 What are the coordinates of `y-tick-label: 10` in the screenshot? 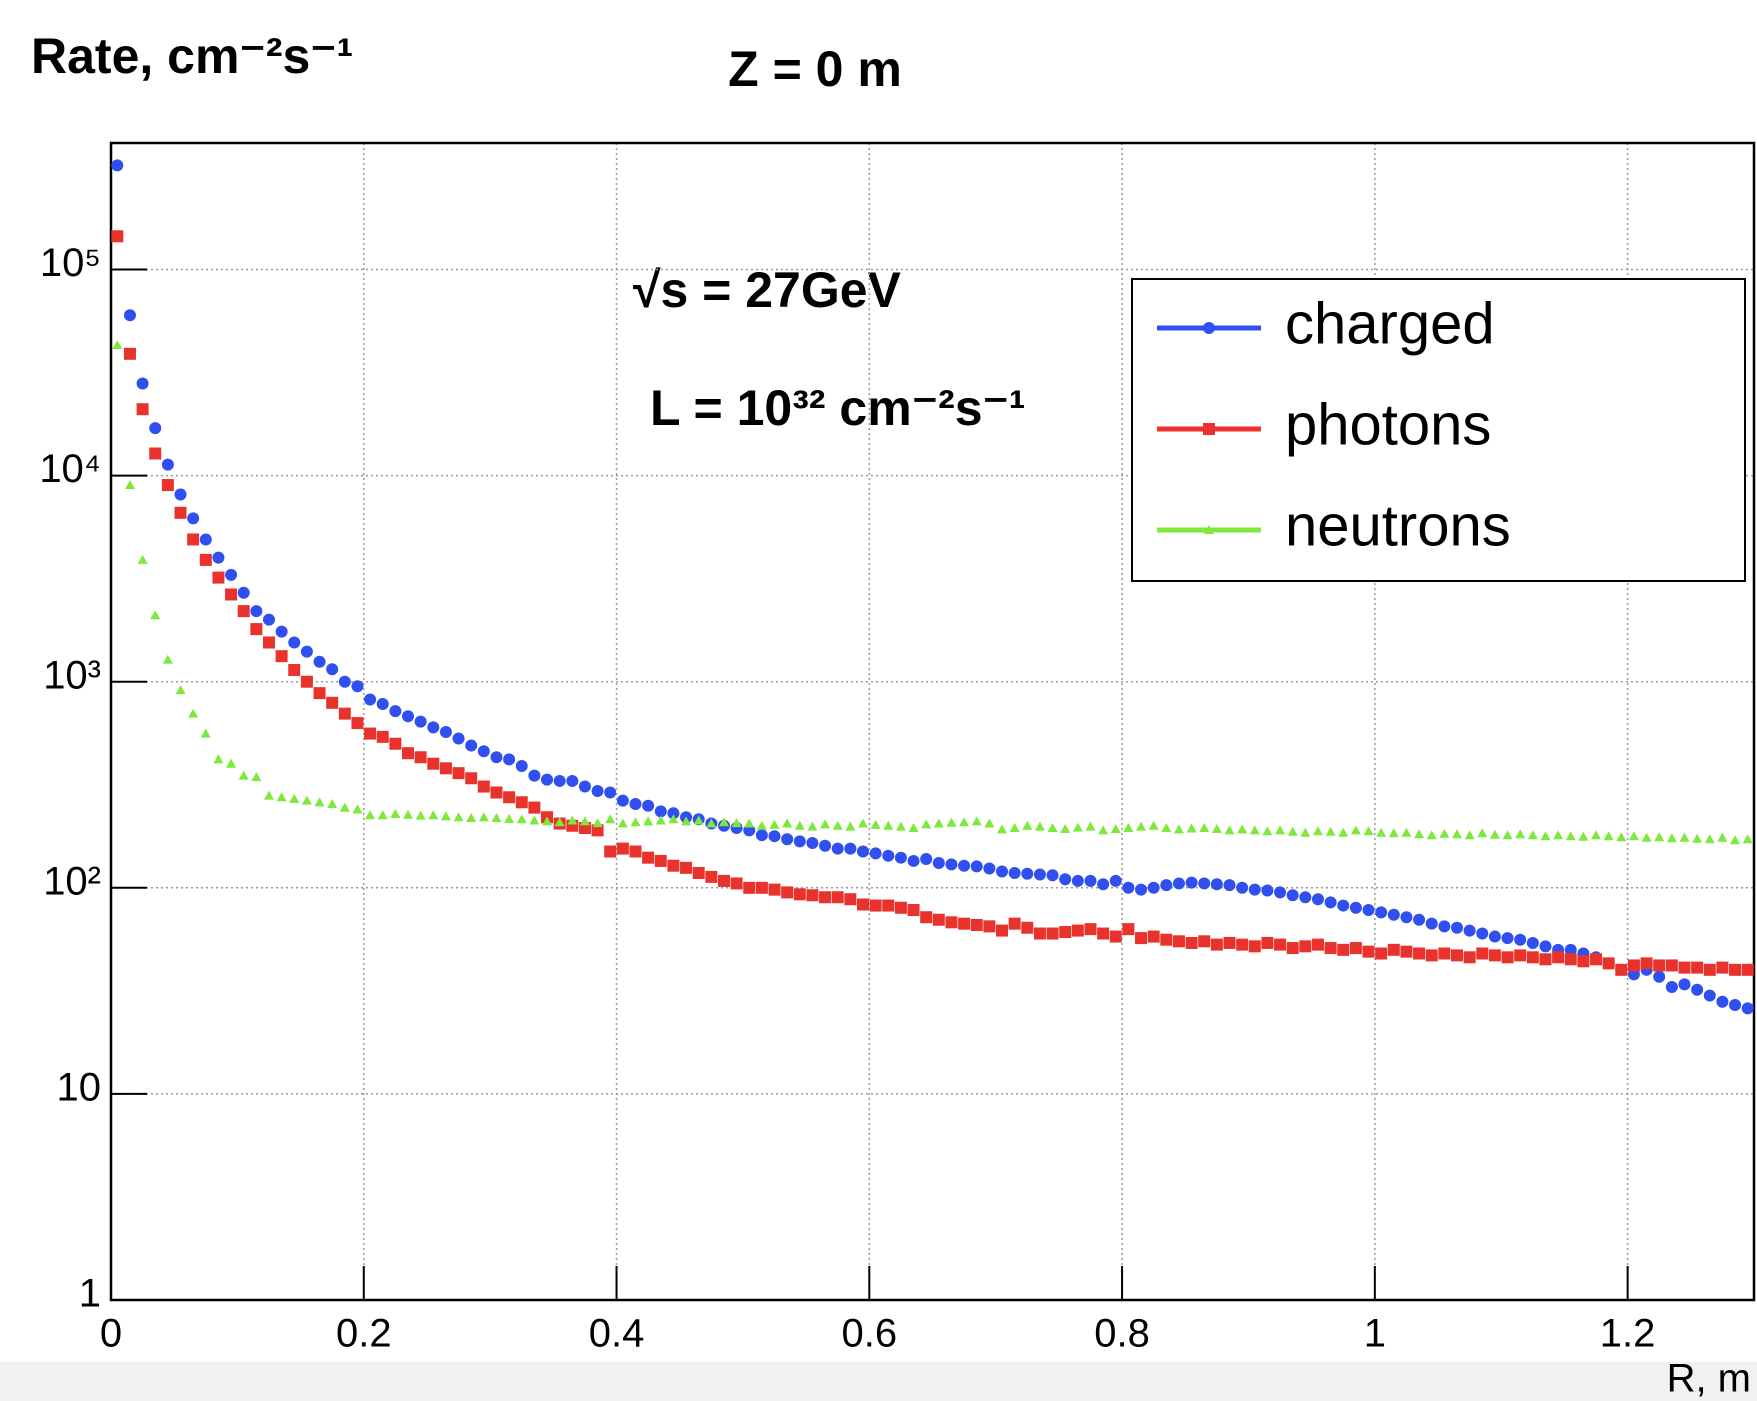 It's located at (79, 1087).